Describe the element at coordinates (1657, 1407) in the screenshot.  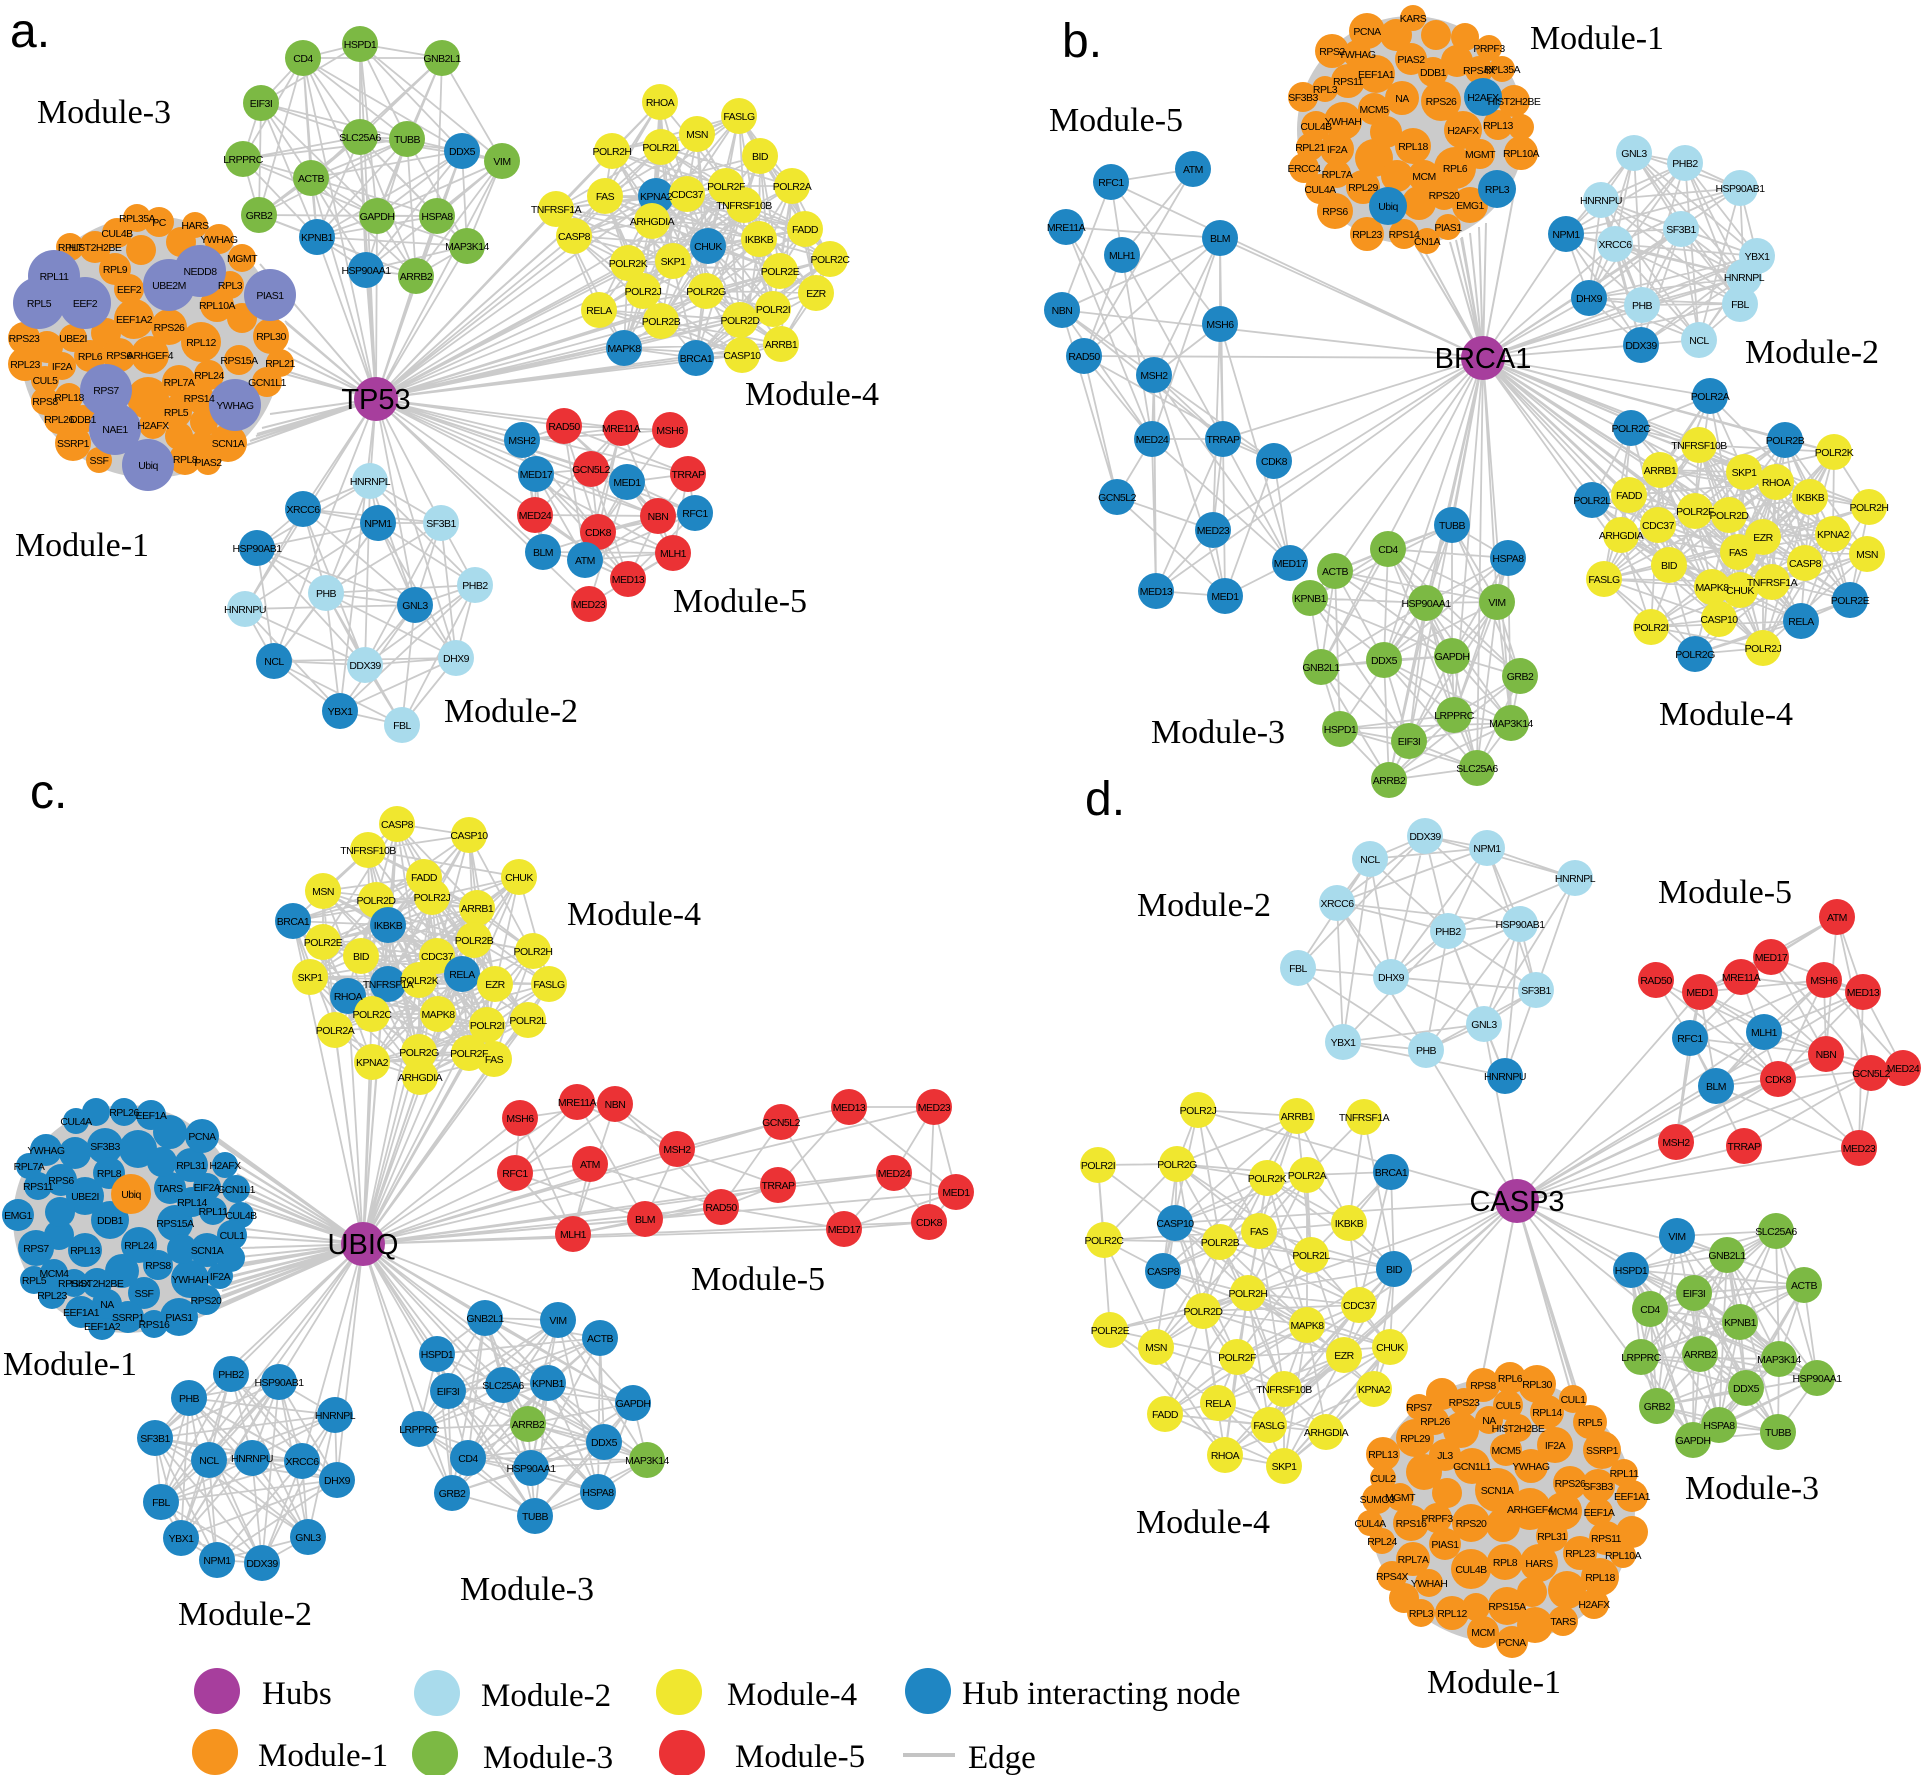
I see `svg-text: GRB2` at that location.